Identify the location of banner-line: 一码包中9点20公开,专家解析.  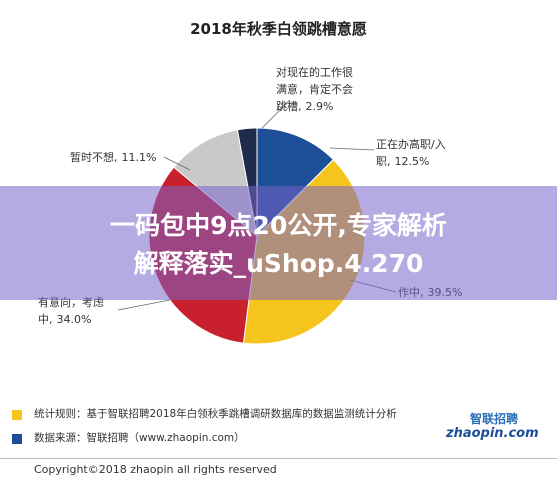
(278, 225).